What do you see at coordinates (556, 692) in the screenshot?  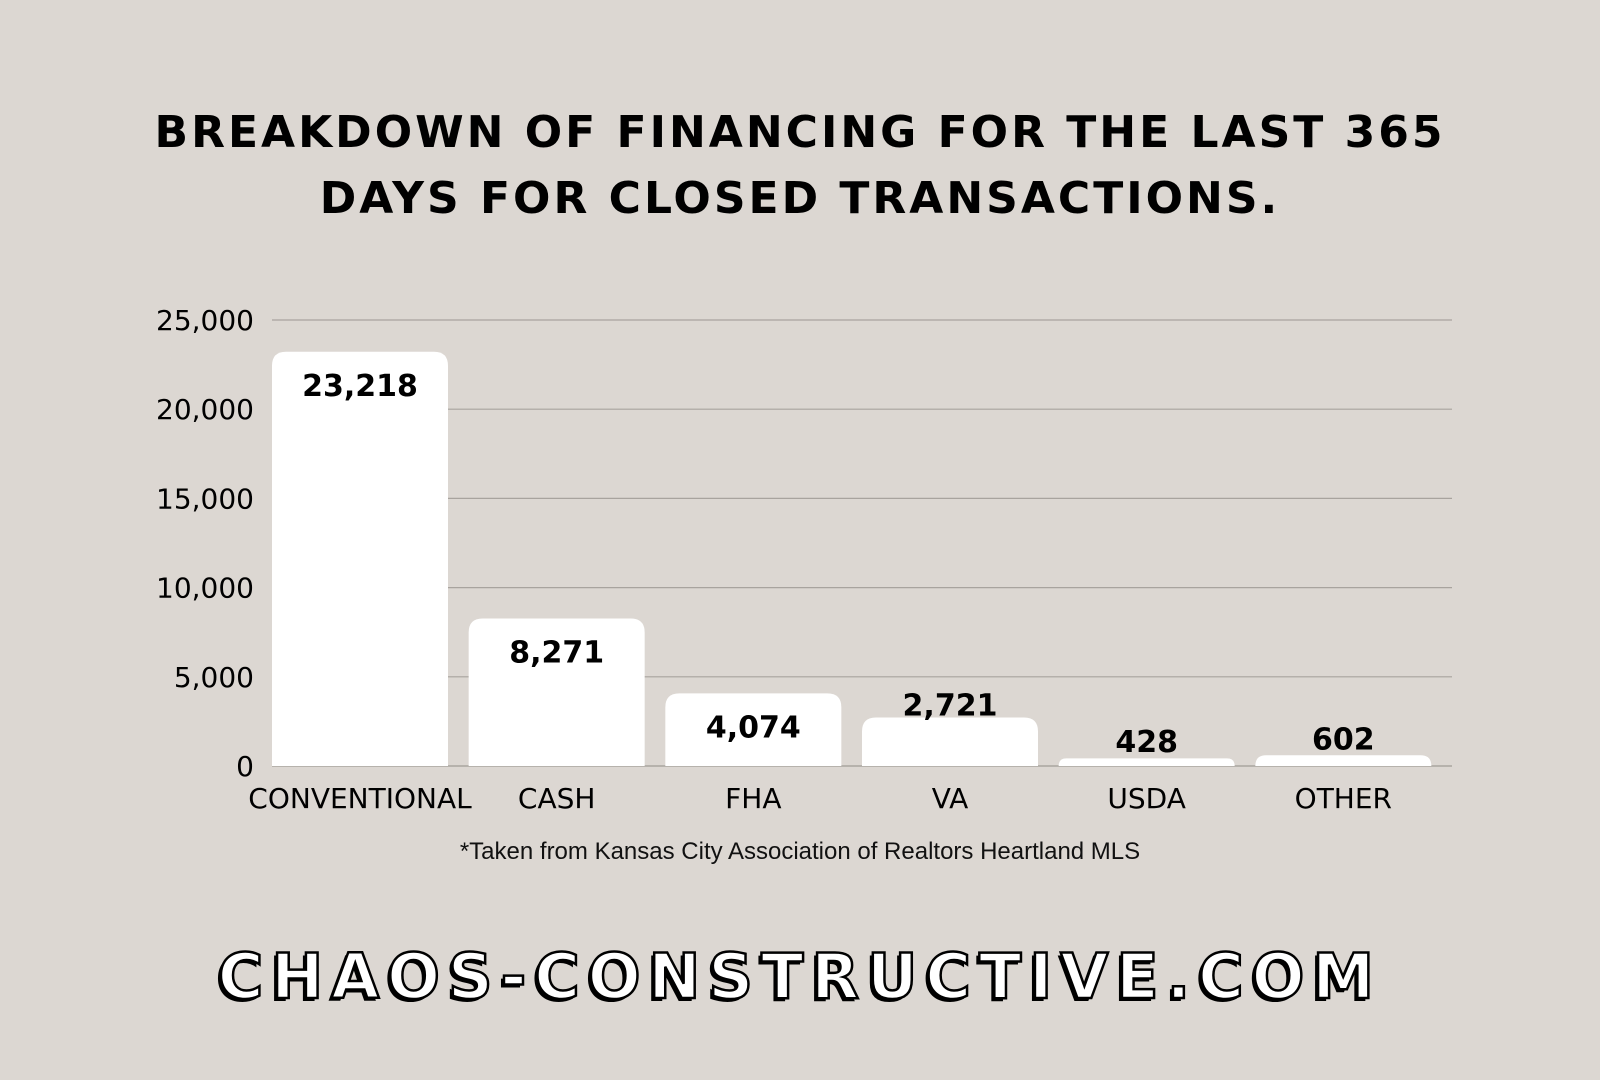 I see `bar-cash` at bounding box center [556, 692].